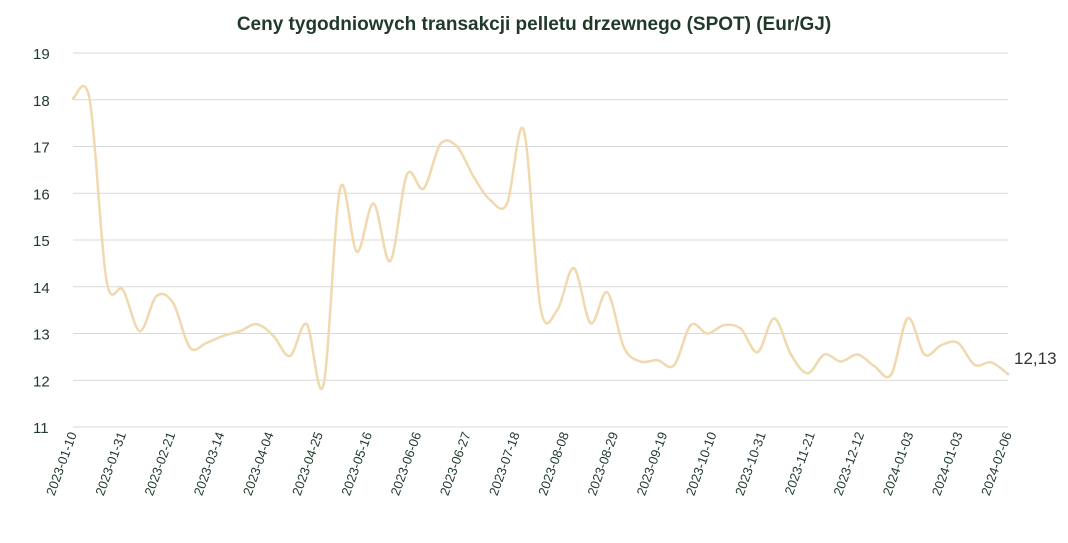  Describe the element at coordinates (455, 464) in the screenshot. I see `x-tick-label: 2023-06-27` at that location.